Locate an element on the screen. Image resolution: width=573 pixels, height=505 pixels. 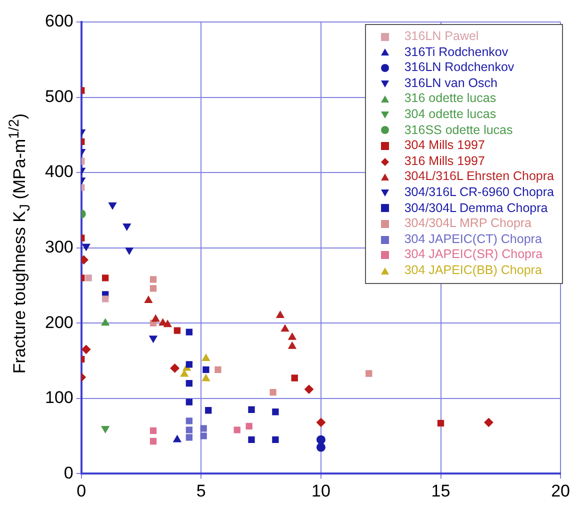
x-tick-label: 15 is located at coordinates (440, 490).